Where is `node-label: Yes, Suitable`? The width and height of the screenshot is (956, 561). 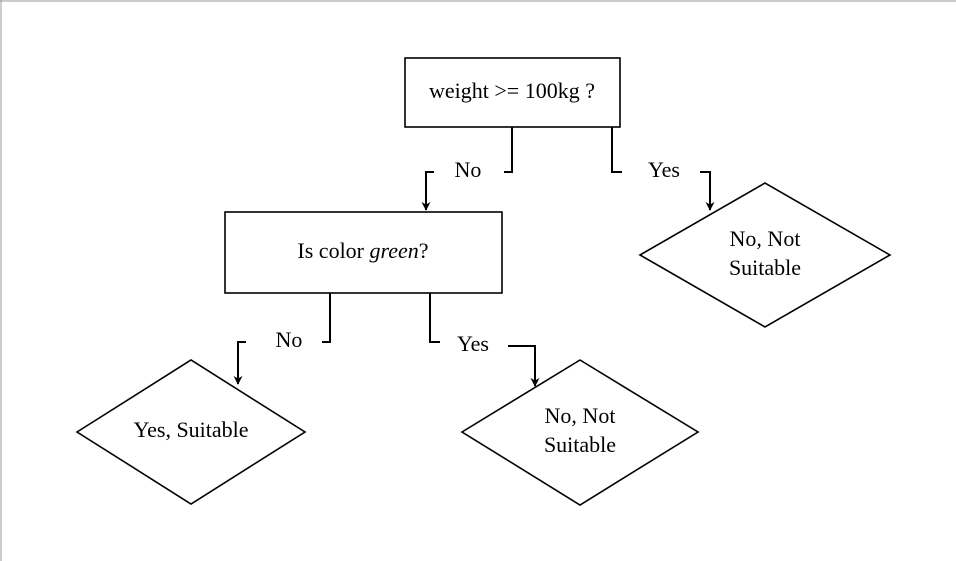
node-label: Yes, Suitable is located at coordinates (190, 429).